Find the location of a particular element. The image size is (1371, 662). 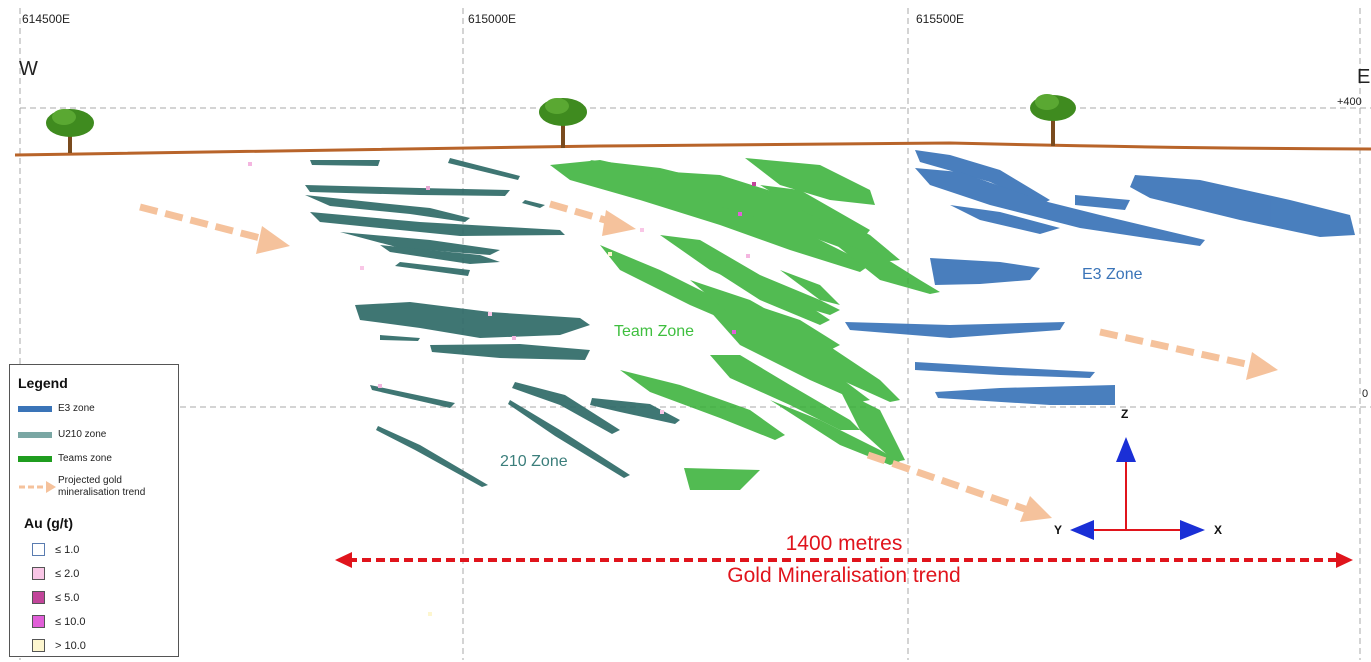

scale-distance-label: 1400 metres is located at coordinates (844, 543).